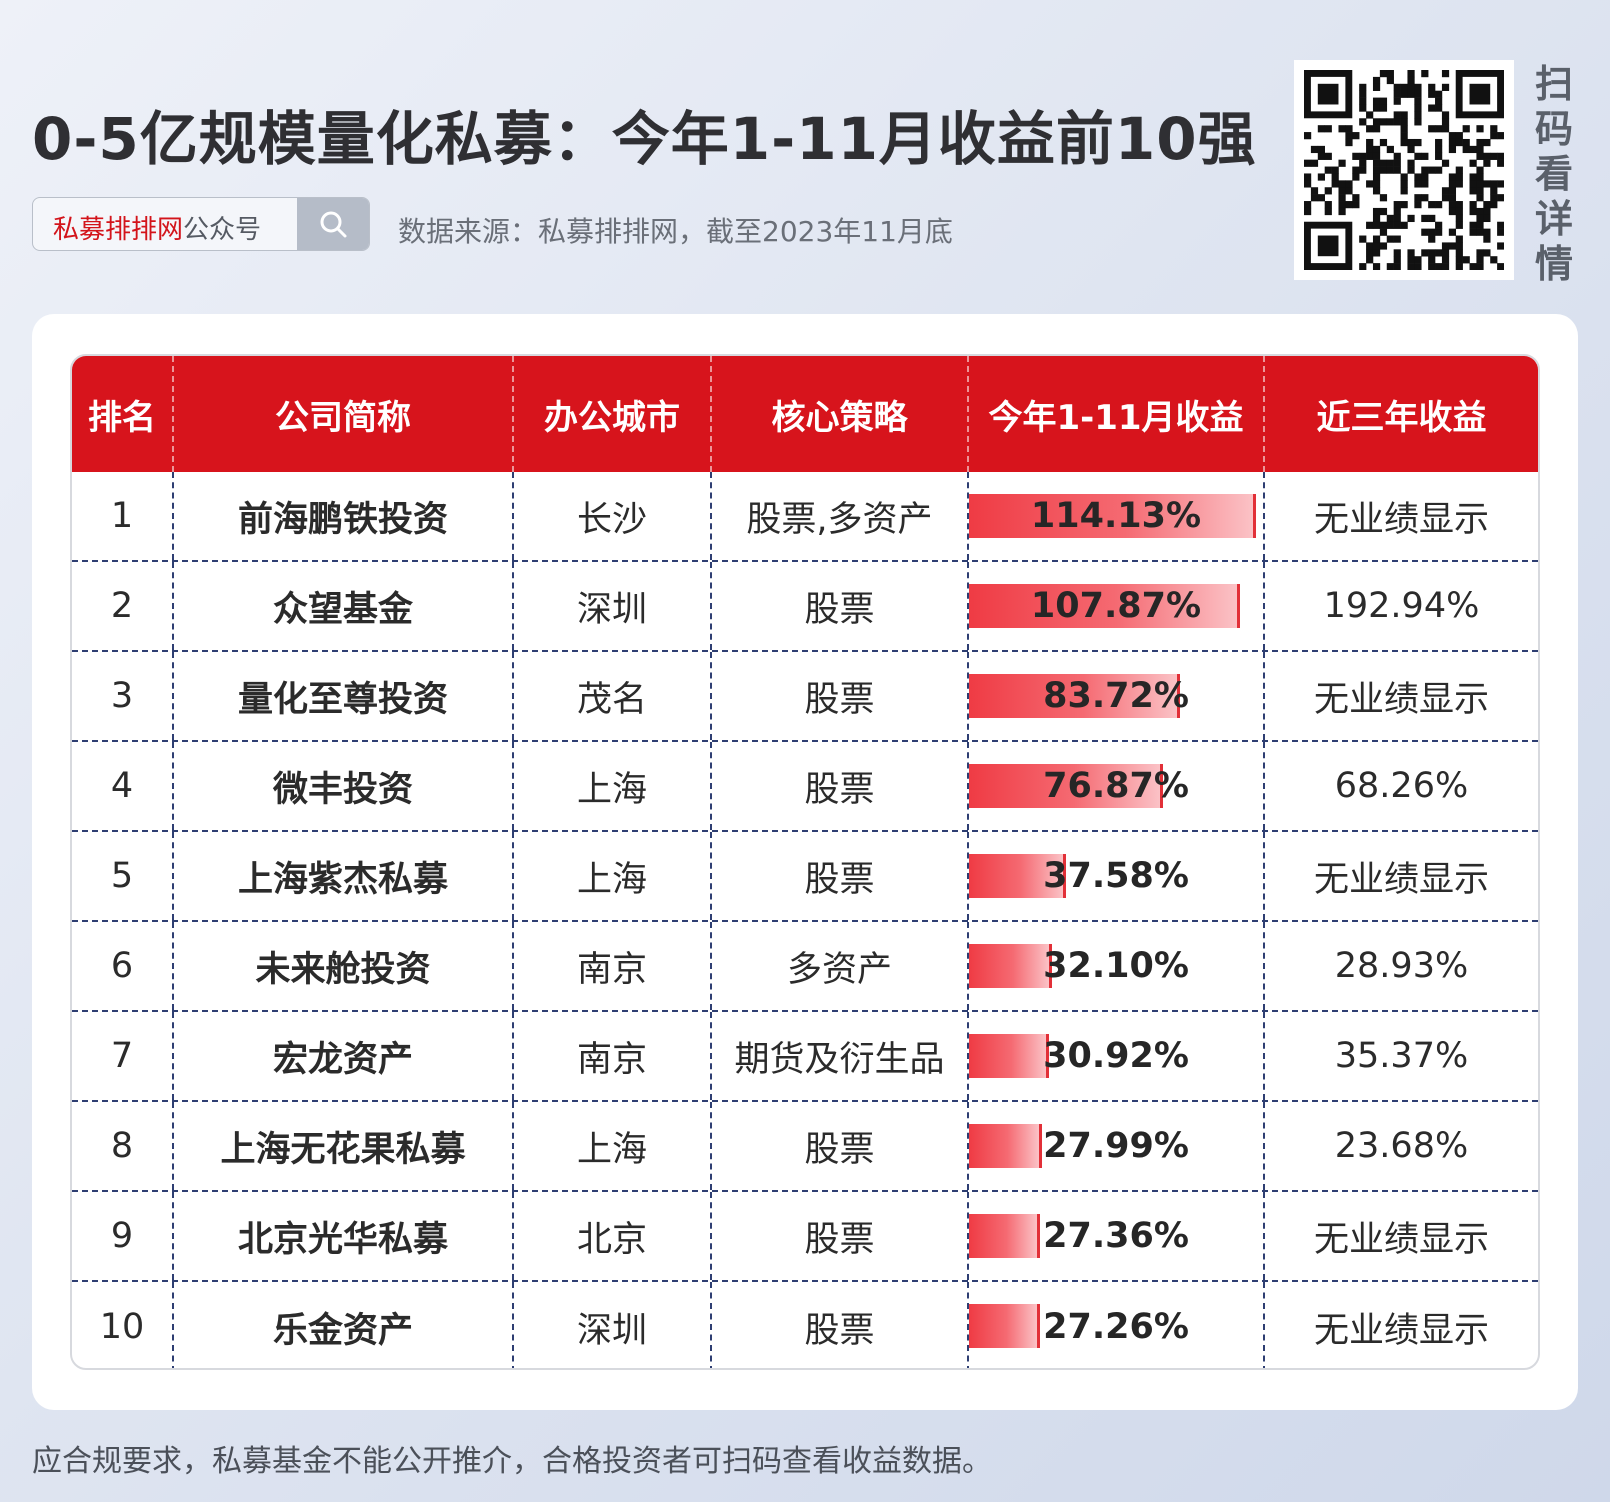  I want to click on cell-company: 北京光华私募, so click(344, 1236).